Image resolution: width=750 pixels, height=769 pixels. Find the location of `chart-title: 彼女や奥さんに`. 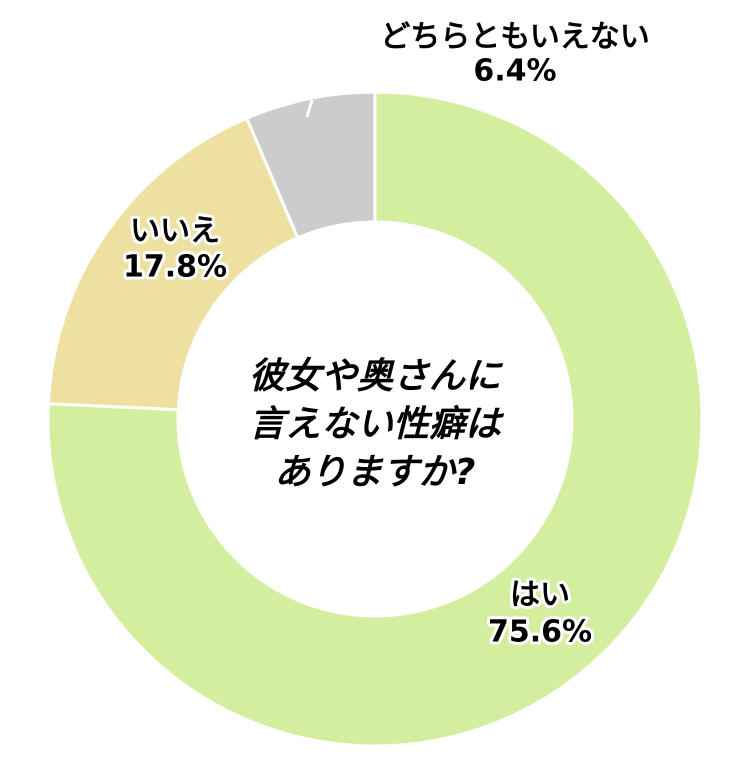

chart-title: 彼女や奥さんに is located at coordinates (376, 376).